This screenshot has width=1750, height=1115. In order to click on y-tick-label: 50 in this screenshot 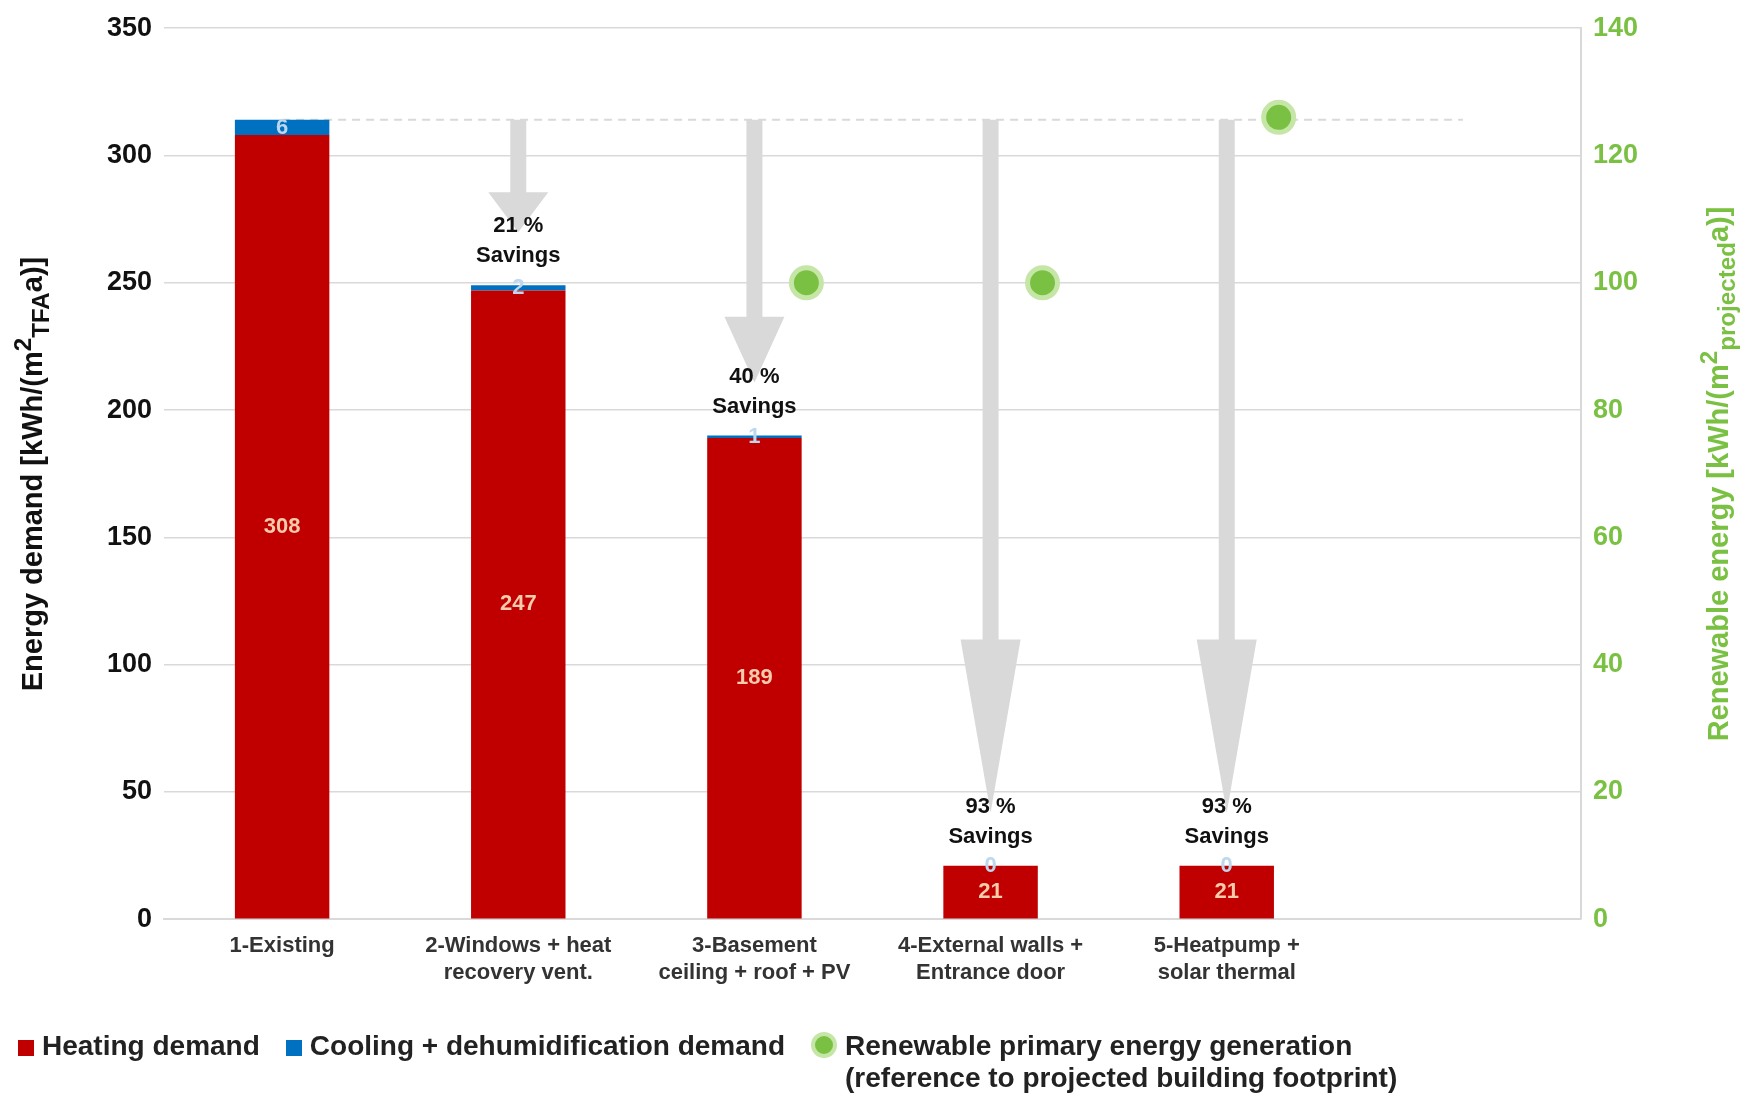, I will do `click(137, 790)`.